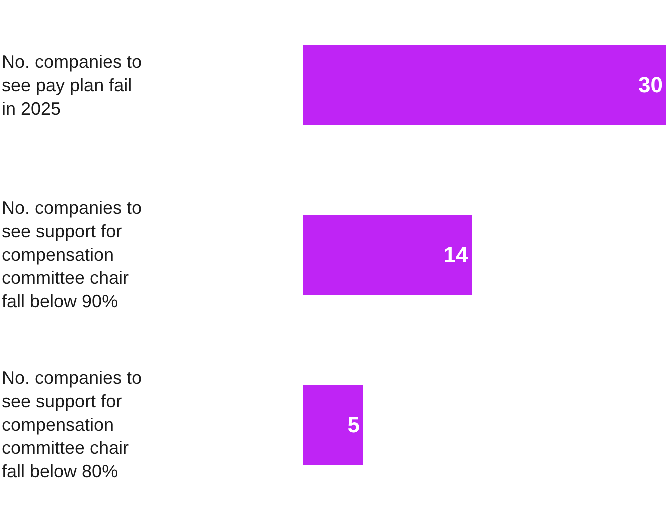 The image size is (666, 510). What do you see at coordinates (72, 85) in the screenshot?
I see `y-tick-label: No. companies to see pay plan fail in 2025` at bounding box center [72, 85].